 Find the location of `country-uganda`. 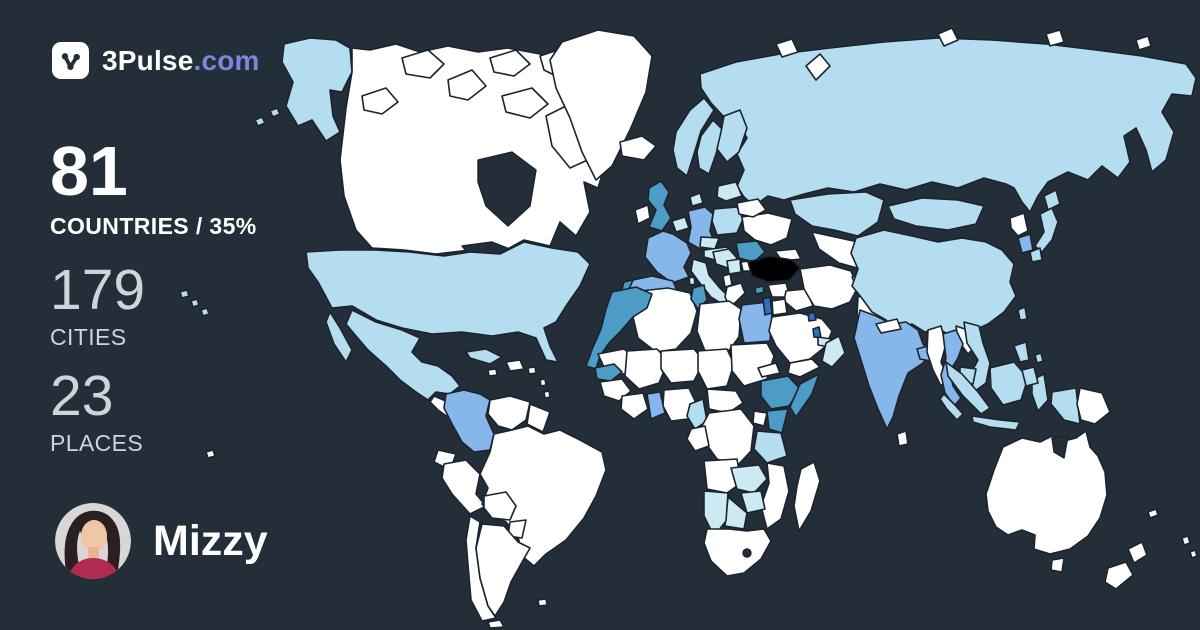

country-uganda is located at coordinates (760, 418).